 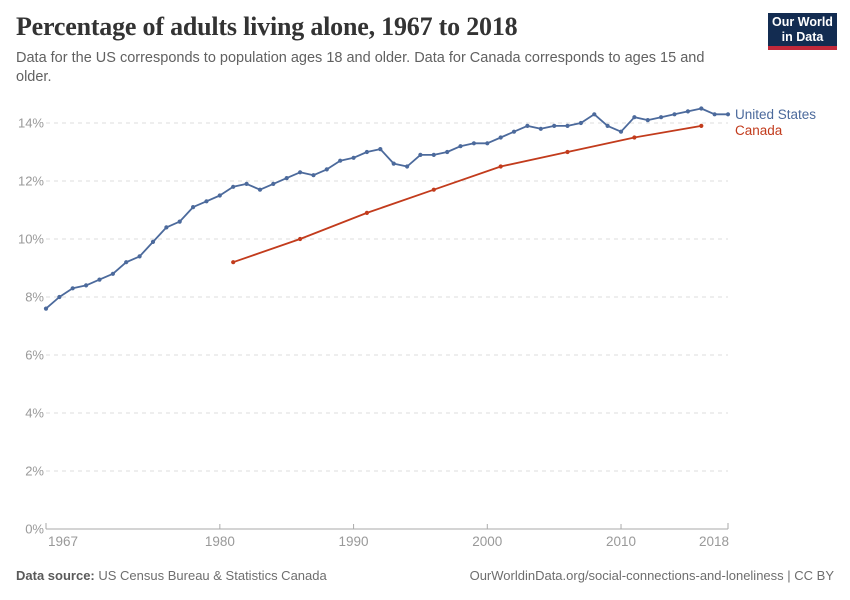 What do you see at coordinates (776, 114) in the screenshot?
I see `legend-label-united-states: United States` at bounding box center [776, 114].